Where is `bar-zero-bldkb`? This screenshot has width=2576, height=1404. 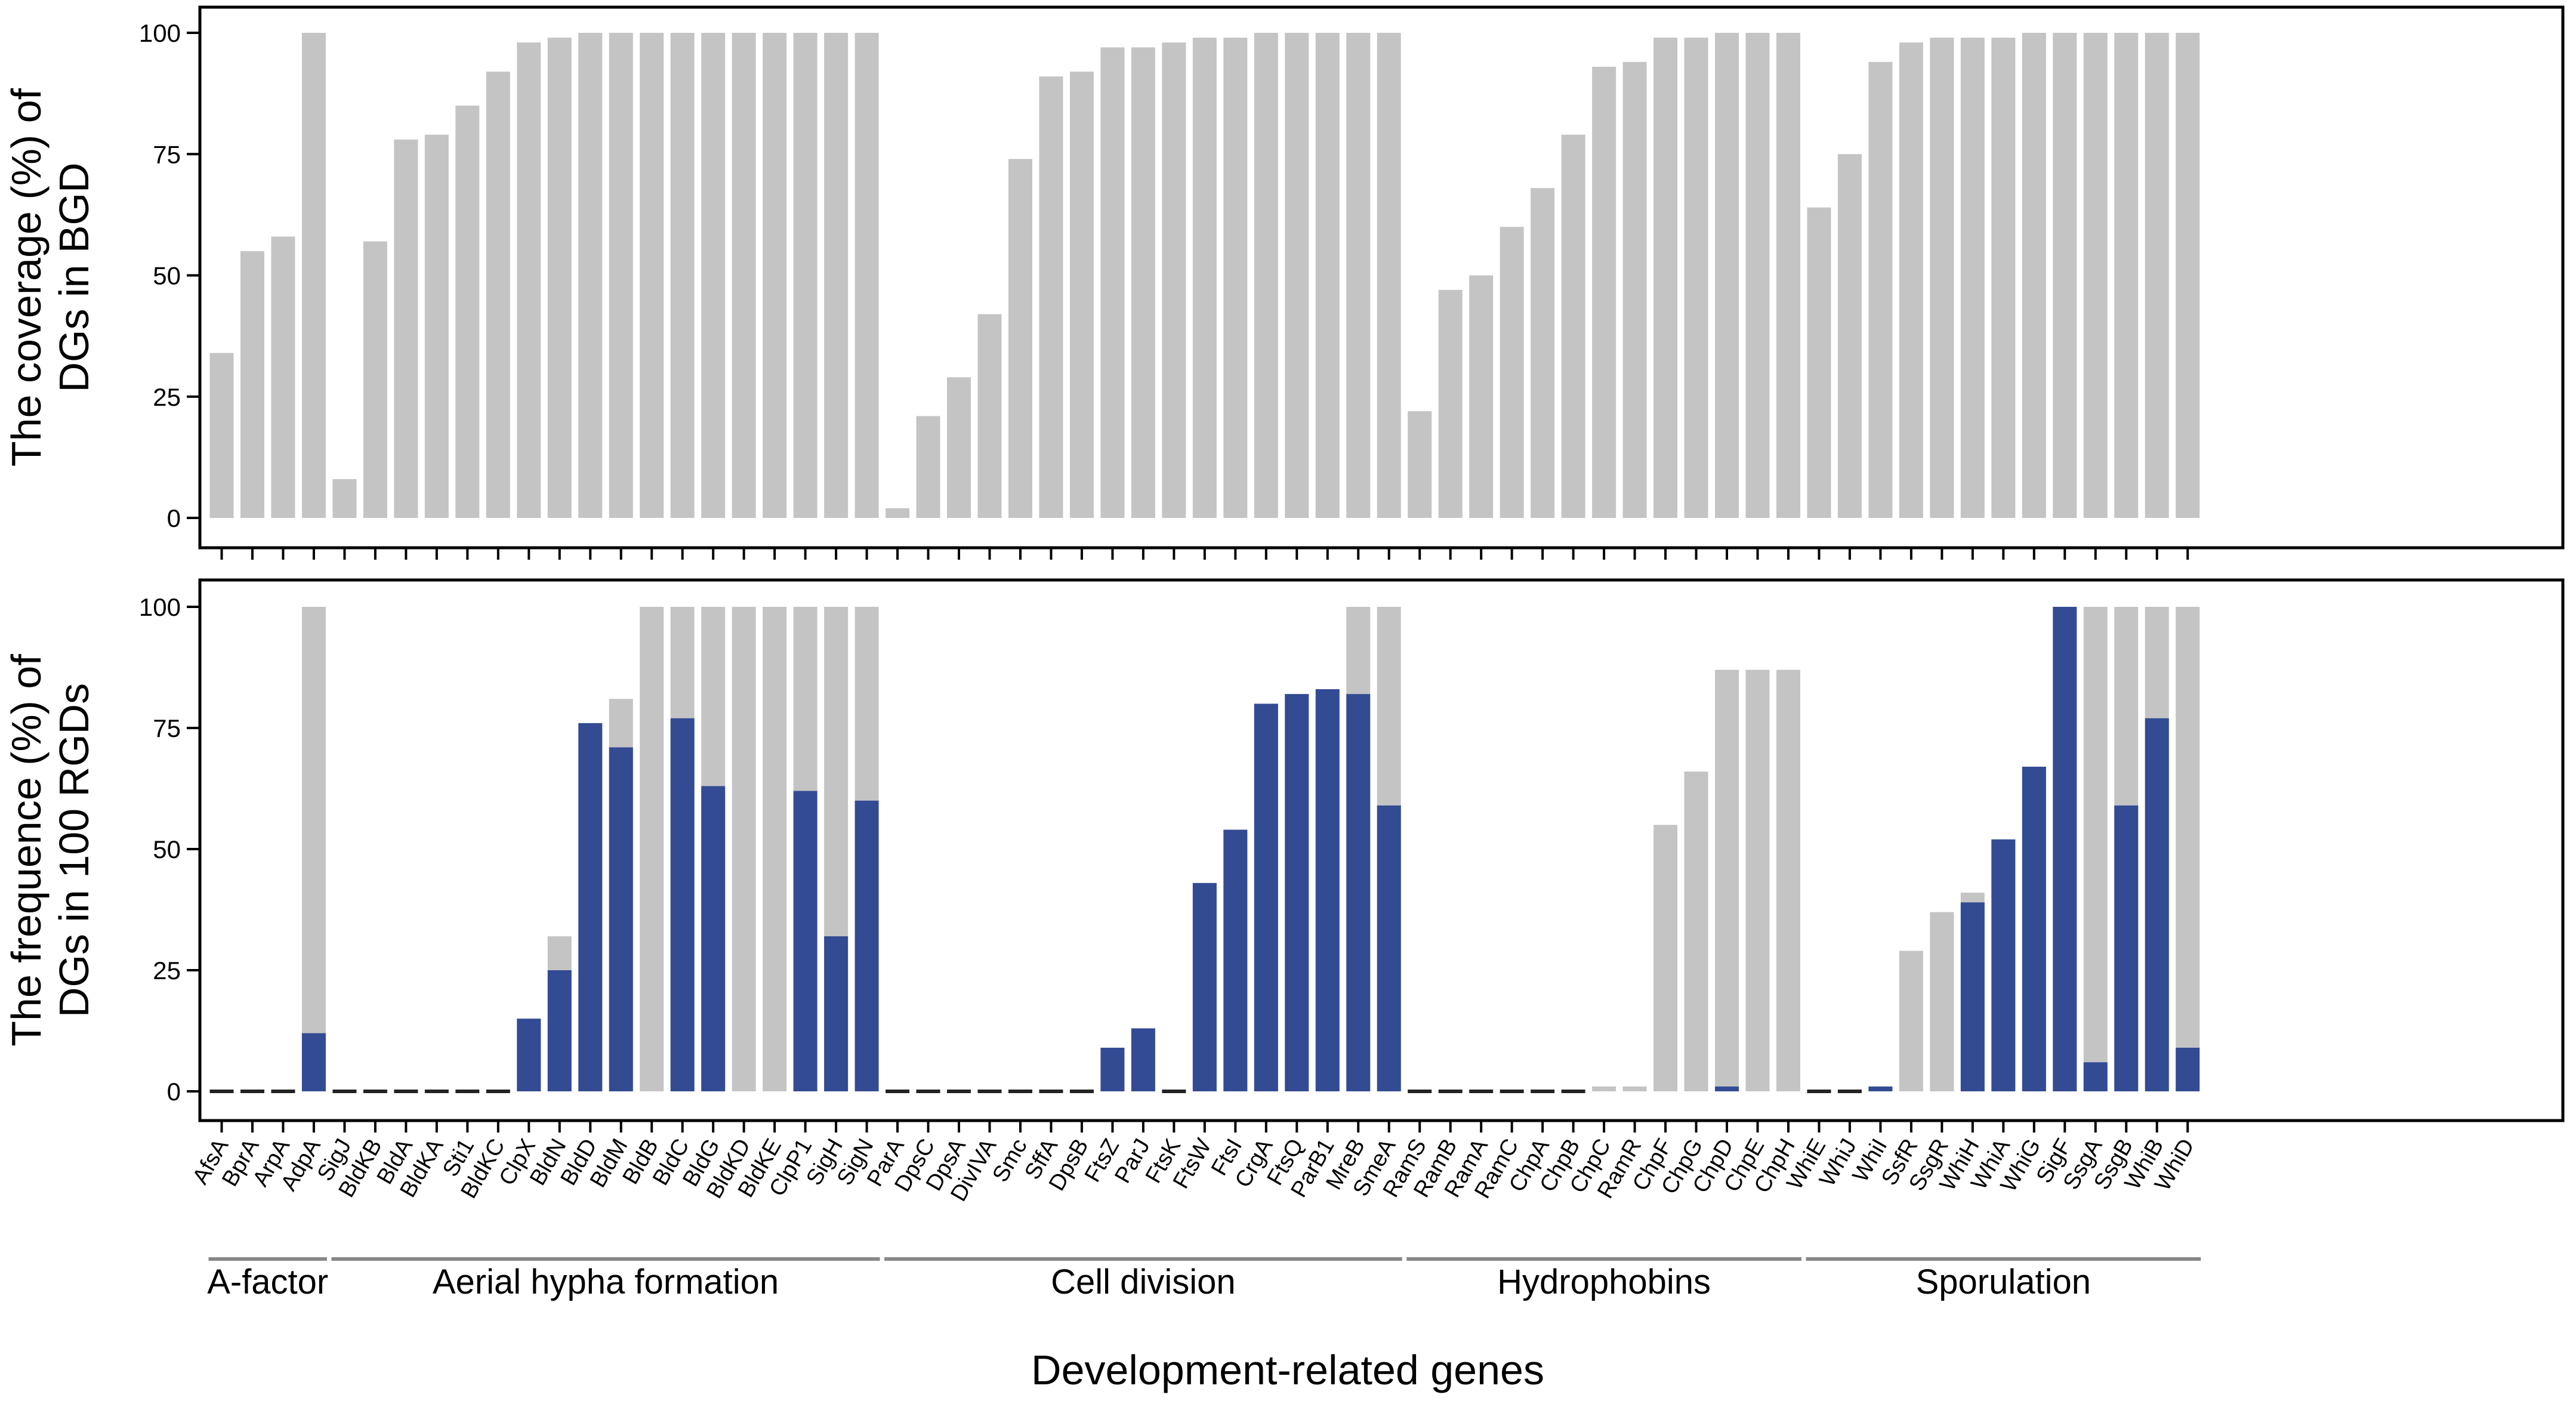
bar-zero-bldkb is located at coordinates (375, 1091).